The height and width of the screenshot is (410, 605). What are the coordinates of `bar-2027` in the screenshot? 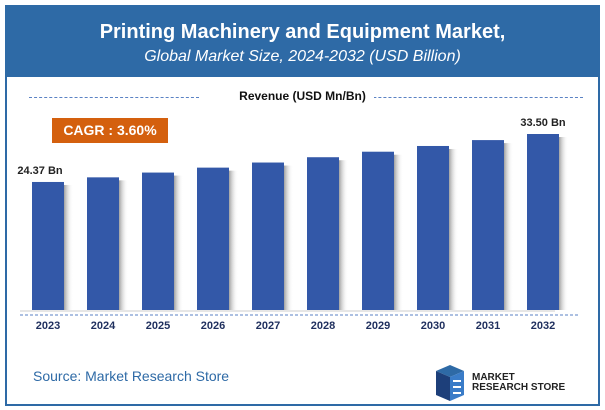 It's located at (268, 236).